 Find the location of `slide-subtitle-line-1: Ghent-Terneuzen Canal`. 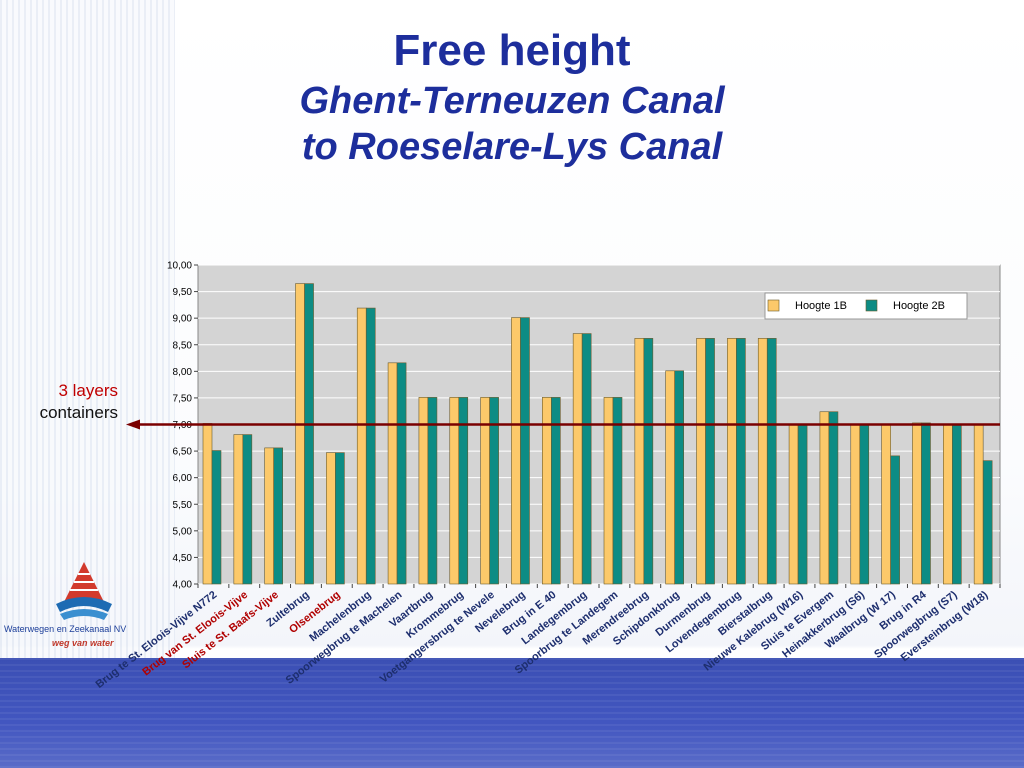

slide-subtitle-line-1: Ghent-Terneuzen Canal is located at coordinates (512, 101).